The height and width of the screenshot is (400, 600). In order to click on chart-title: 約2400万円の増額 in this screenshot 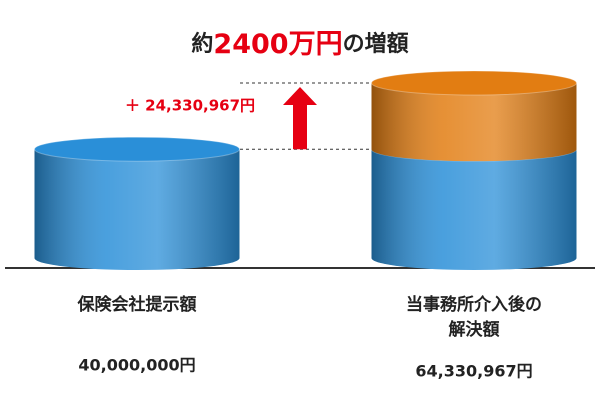, I will do `click(299, 44)`.